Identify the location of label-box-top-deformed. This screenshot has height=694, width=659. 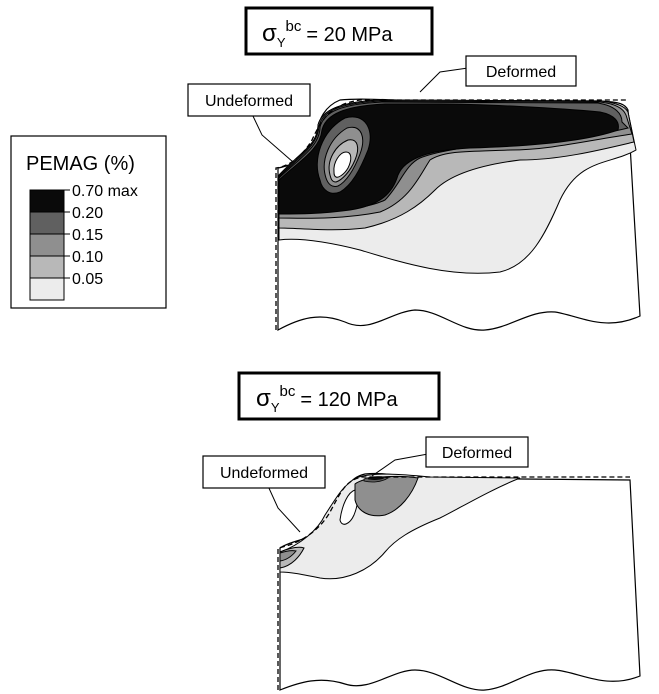
(521, 71).